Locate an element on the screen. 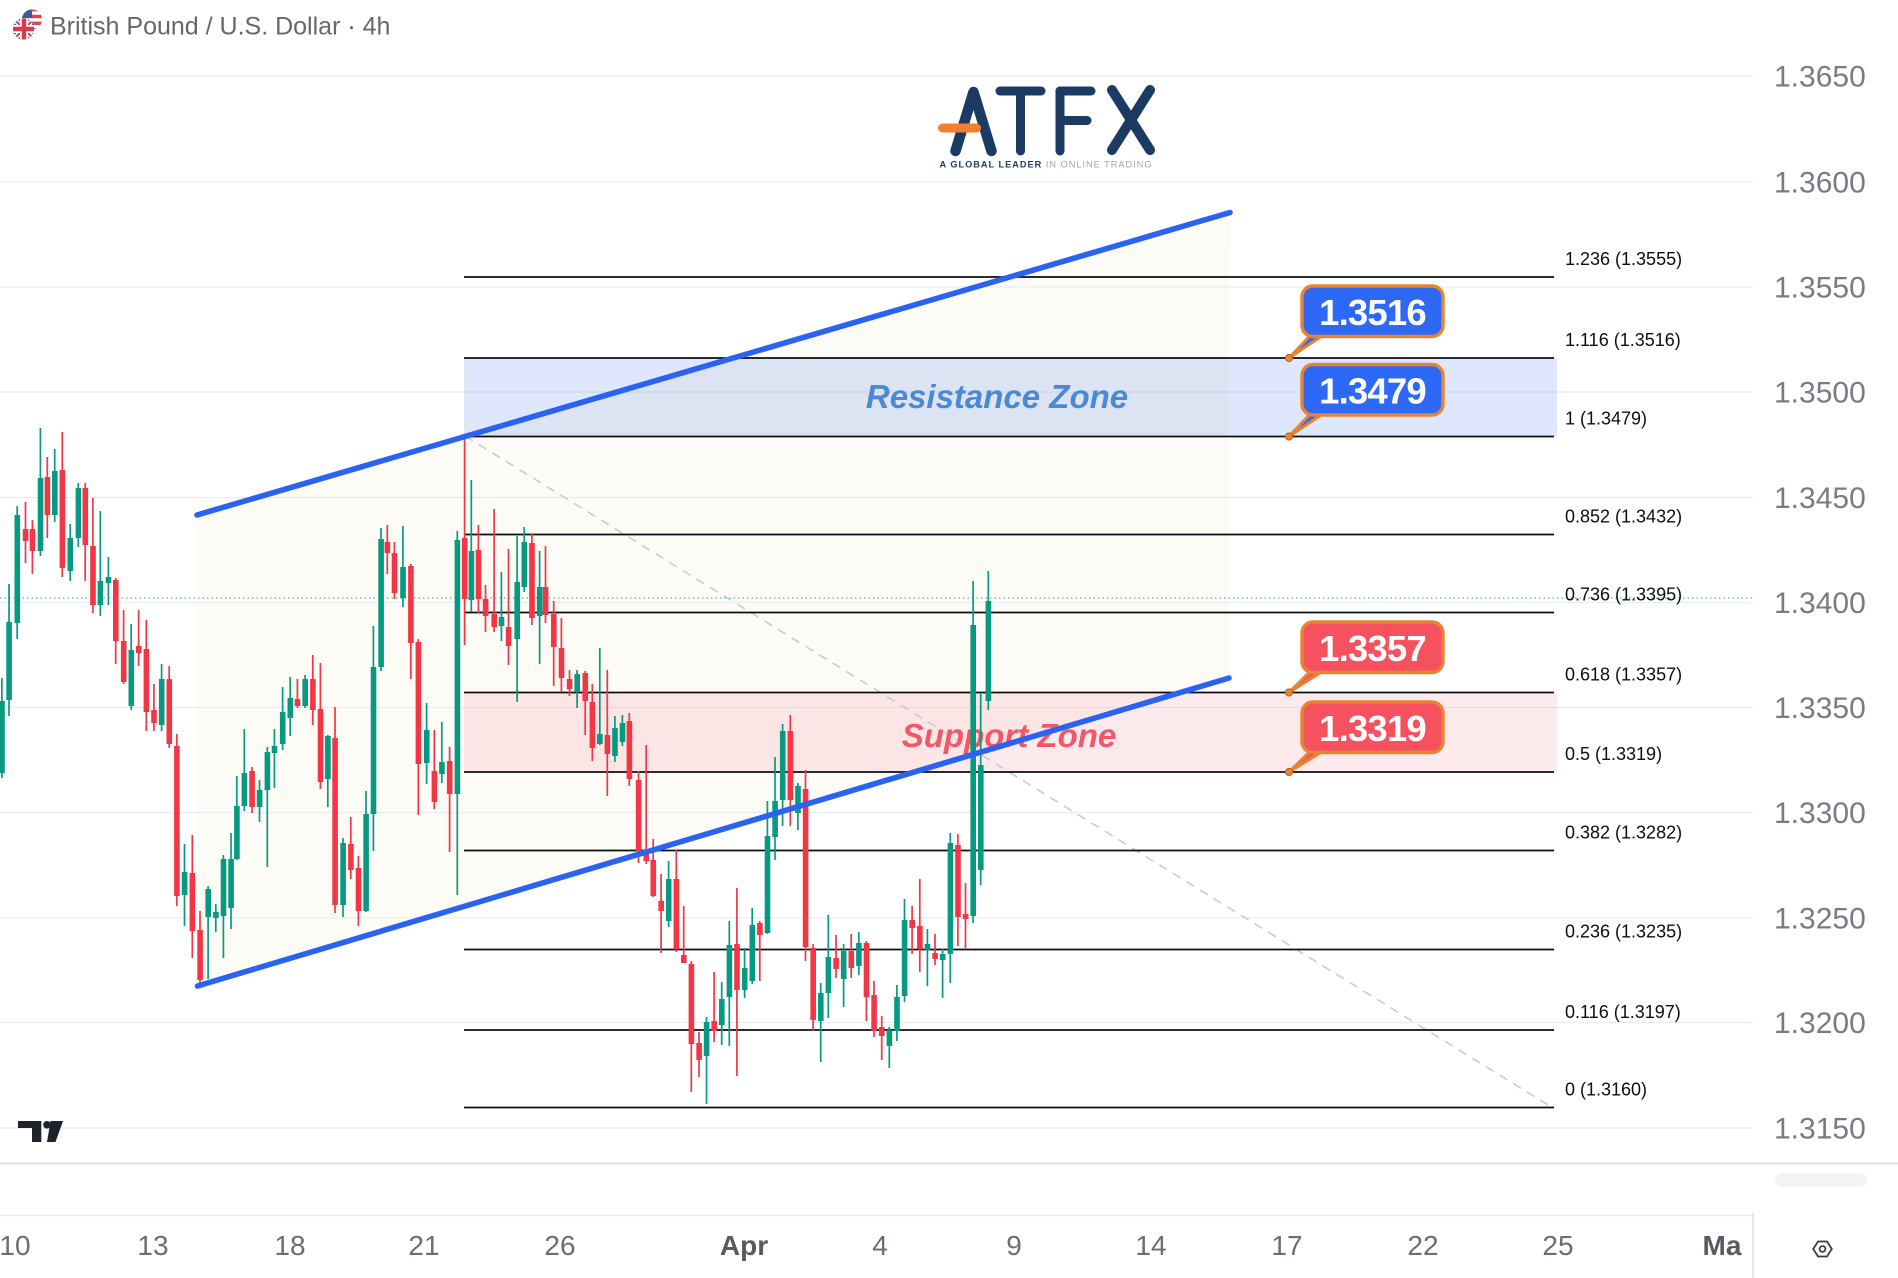 The height and width of the screenshot is (1278, 1898). svg-text: 1.3650 is located at coordinates (1820, 77).